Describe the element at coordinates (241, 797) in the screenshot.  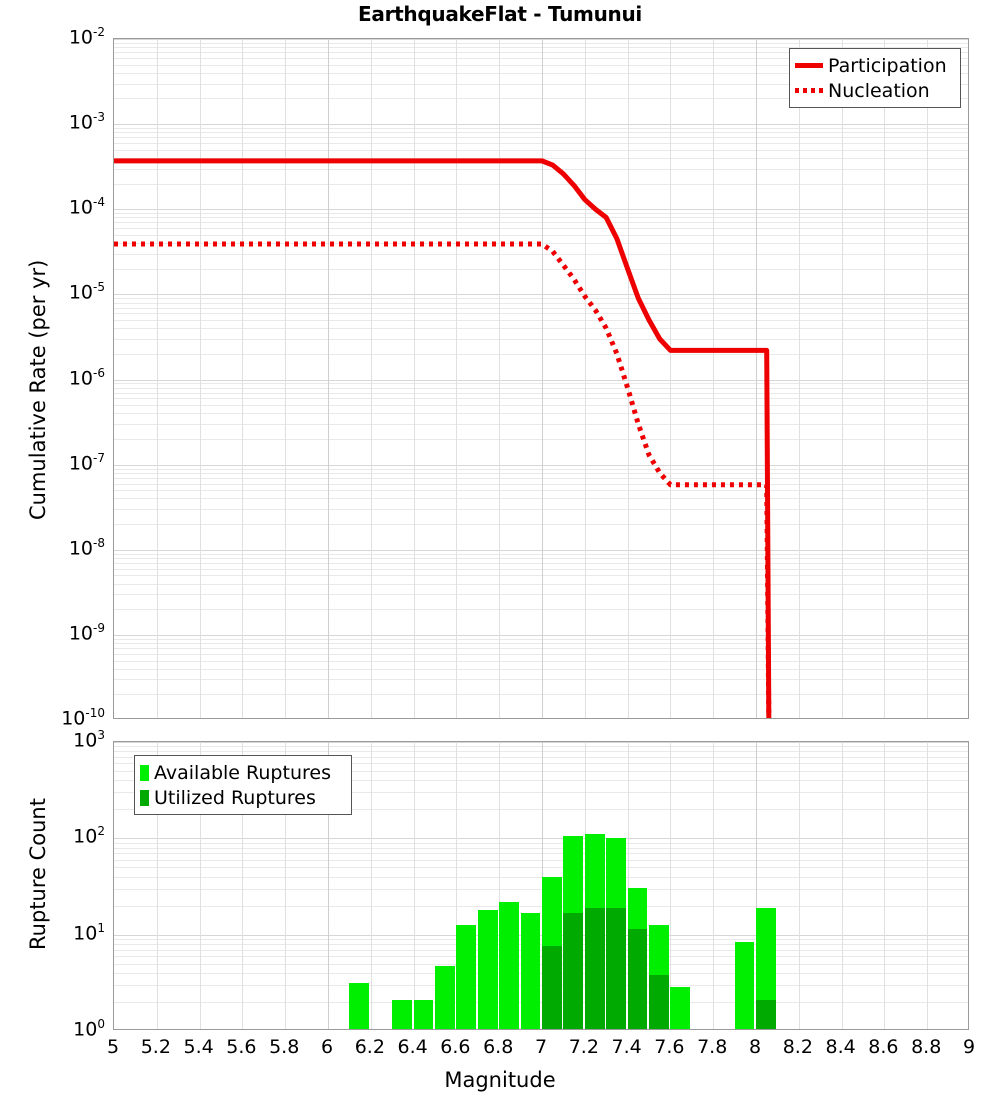
I see `legend-item-utilized-ruptures: Utilized Ruptures` at that location.